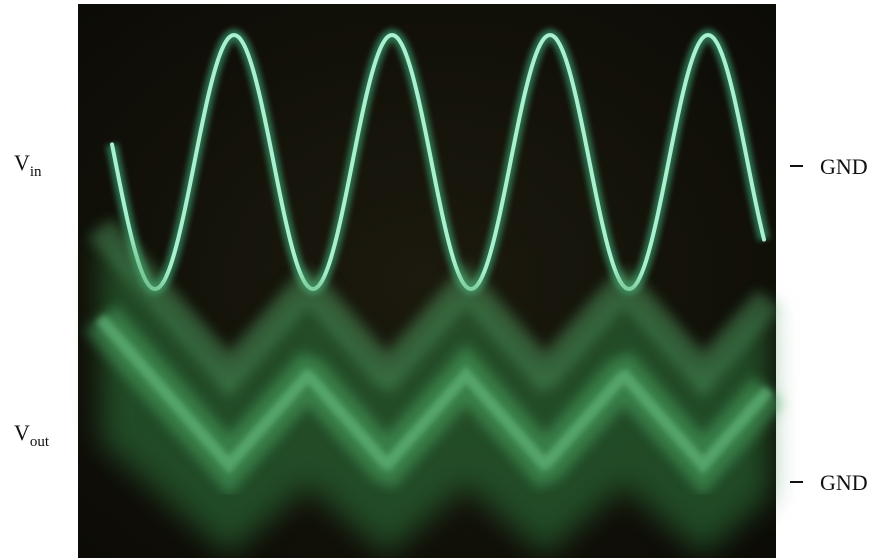  I want to click on vout-label: Vout, so click(32, 435).